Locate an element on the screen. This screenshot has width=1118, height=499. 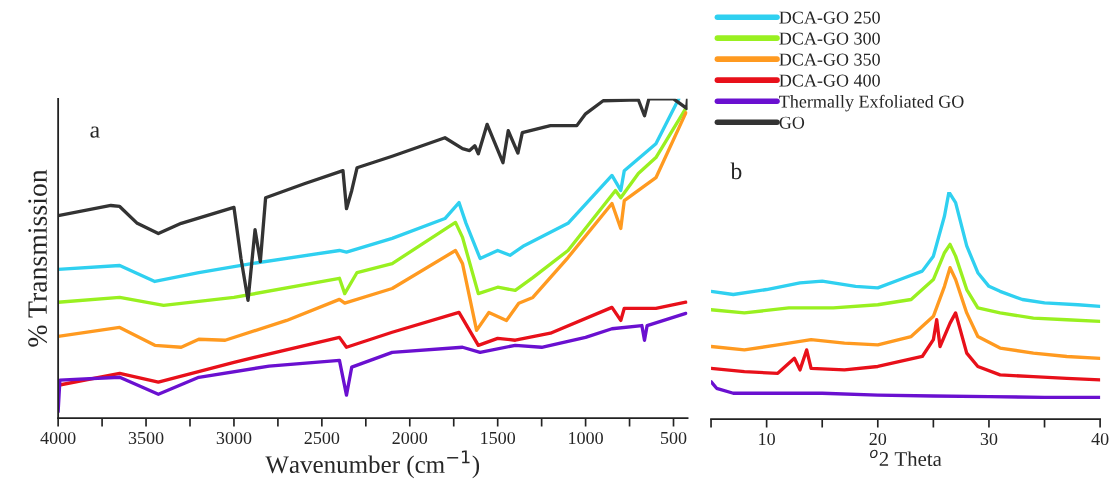
x-tick-label: 3000 is located at coordinates (234, 438).